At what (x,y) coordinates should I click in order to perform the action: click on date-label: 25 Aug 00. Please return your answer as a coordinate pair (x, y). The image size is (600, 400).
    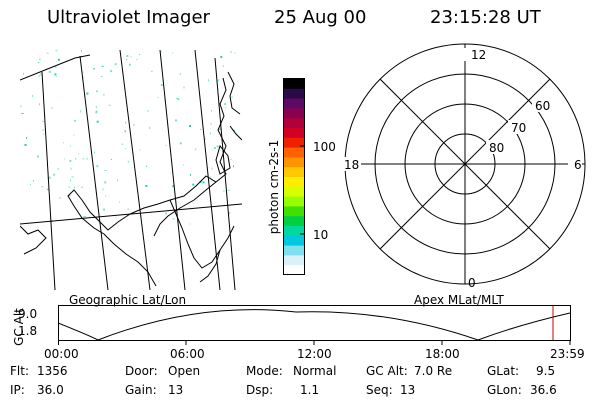
    Looking at the image, I should click on (320, 17).